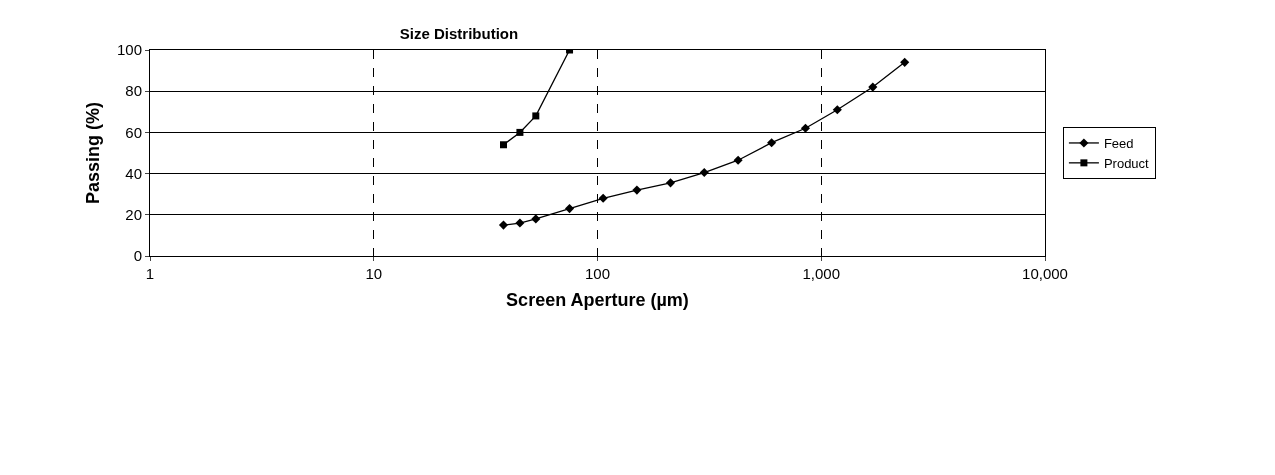 The height and width of the screenshot is (475, 1275). Describe the element at coordinates (133, 132) in the screenshot. I see `y-tick-label: 60` at that location.